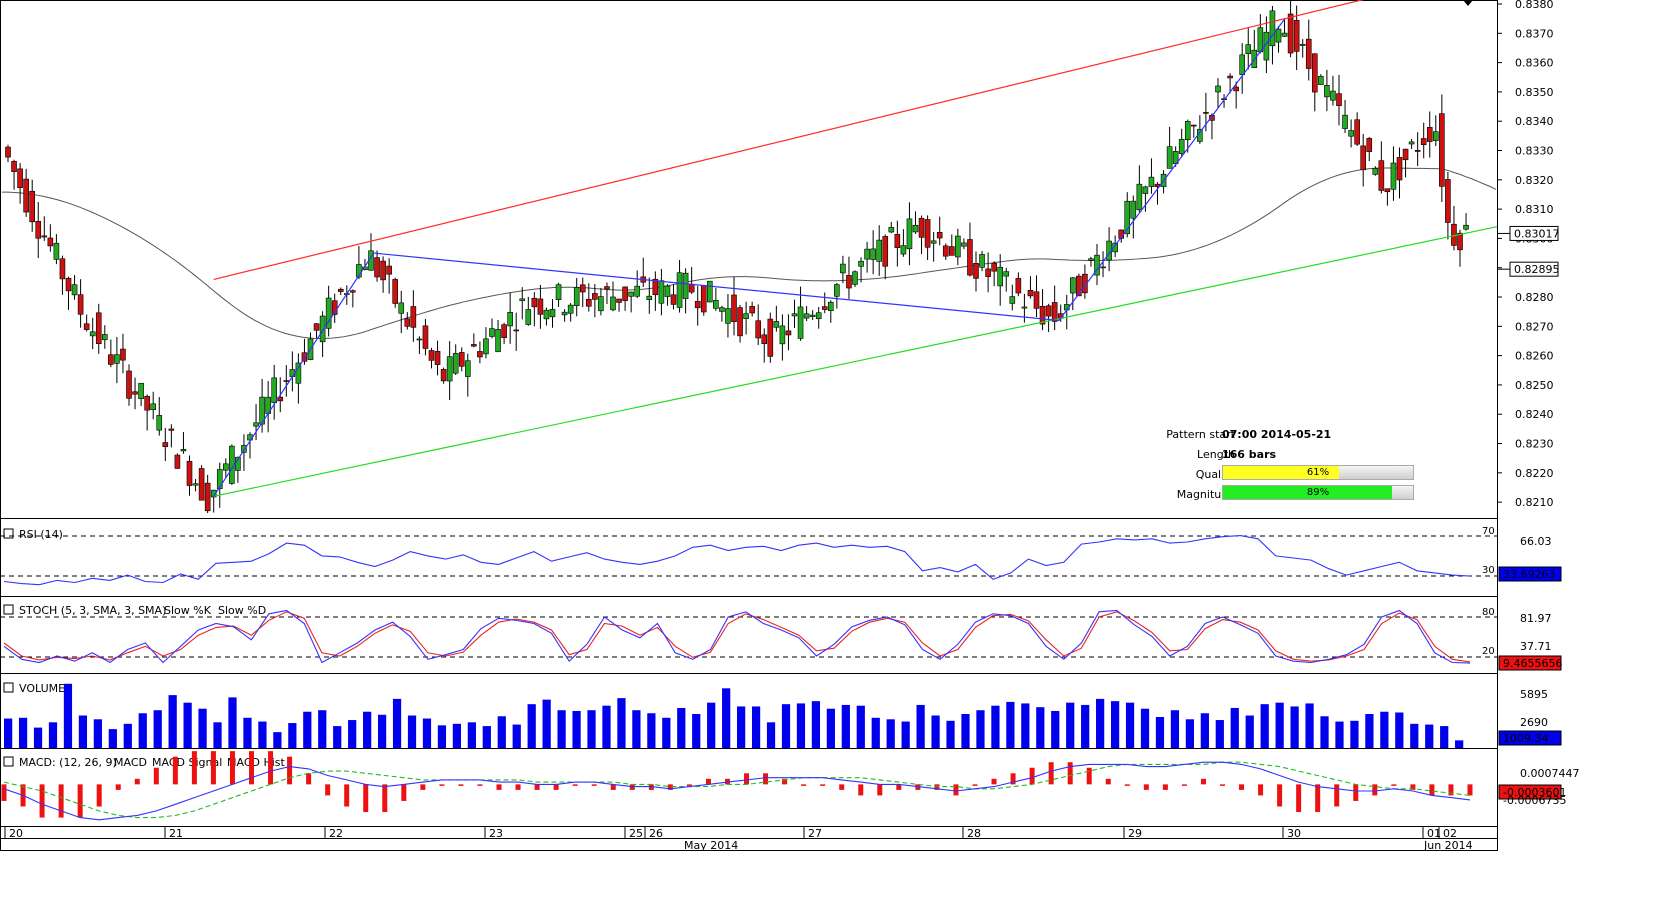  What do you see at coordinates (1277, 434) in the screenshot?
I see `pattern-start-value: 07:00 2014-05-21` at bounding box center [1277, 434].